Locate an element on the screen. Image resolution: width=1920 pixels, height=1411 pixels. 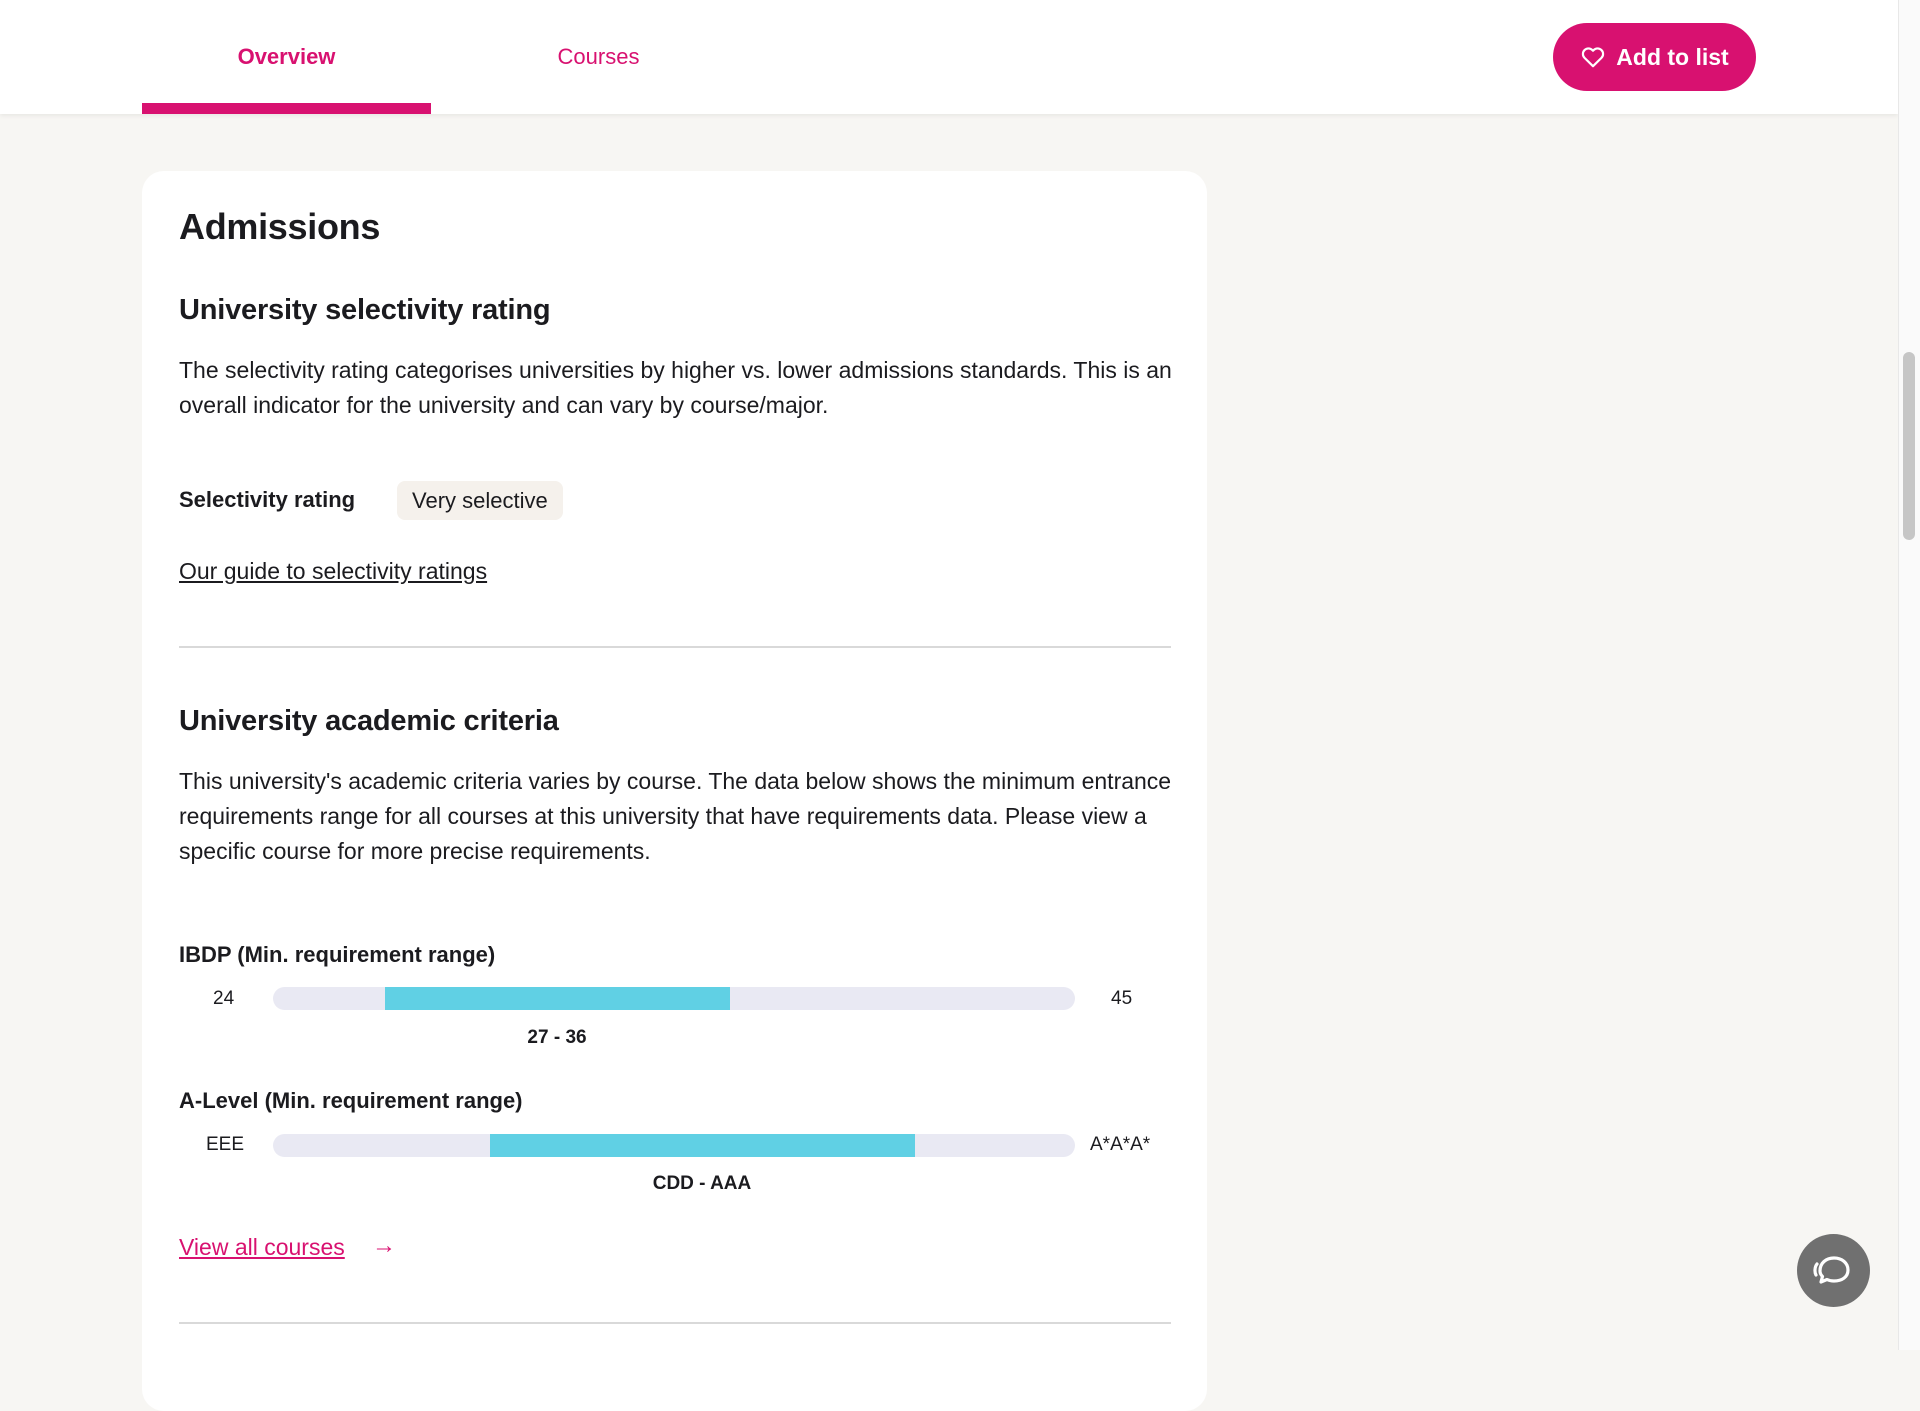
scrollbar-track is located at coordinates (1909, 675).